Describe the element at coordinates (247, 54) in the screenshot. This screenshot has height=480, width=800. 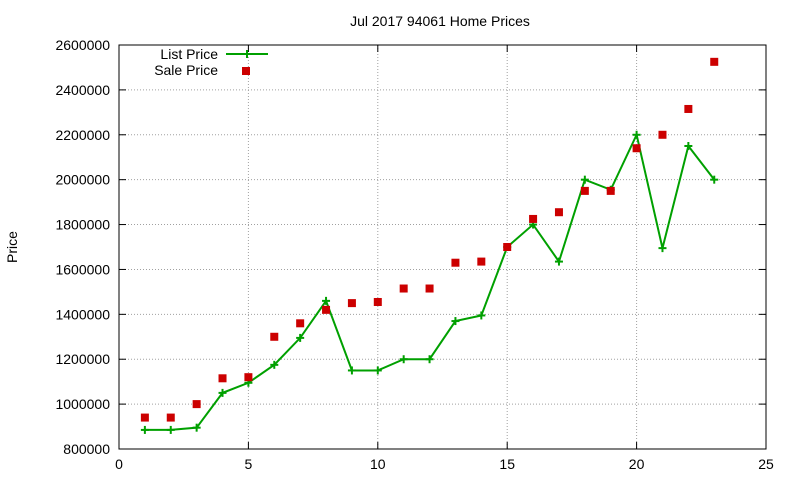
I see `legend-plus-marker` at that location.